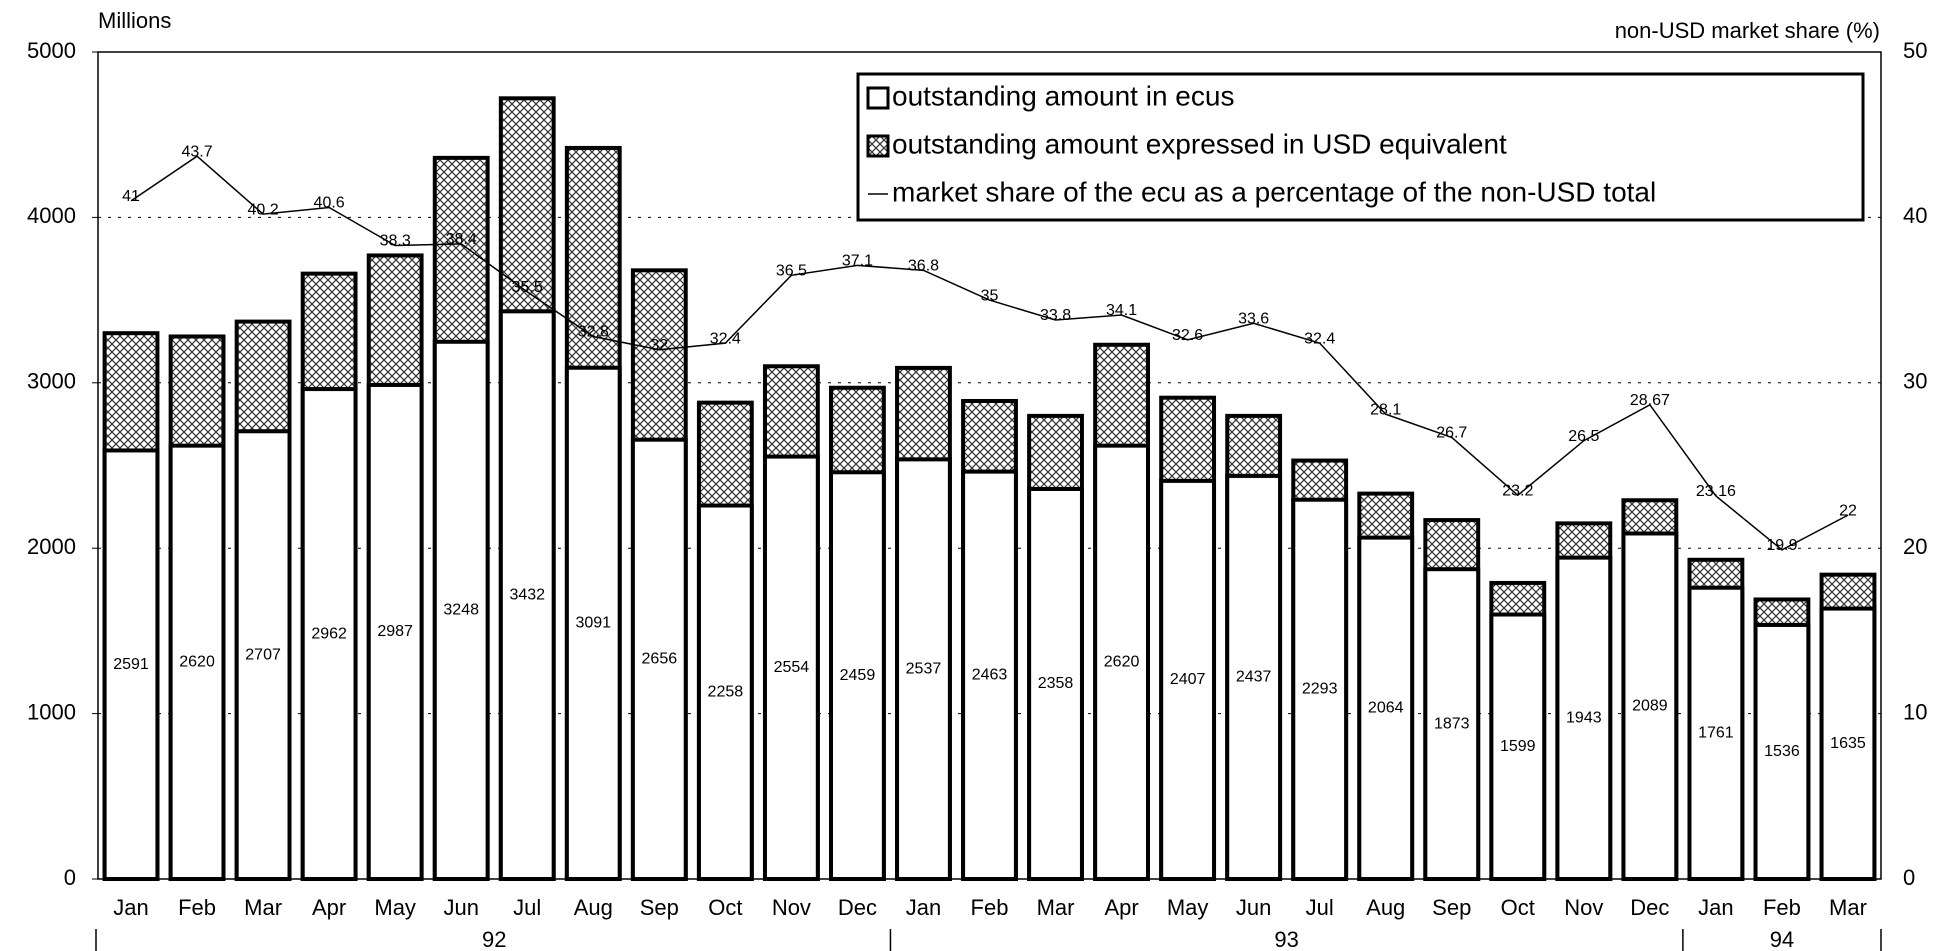 The image size is (1937, 951). What do you see at coordinates (1781, 545) in the screenshot?
I see `line-label: 19.9` at bounding box center [1781, 545].